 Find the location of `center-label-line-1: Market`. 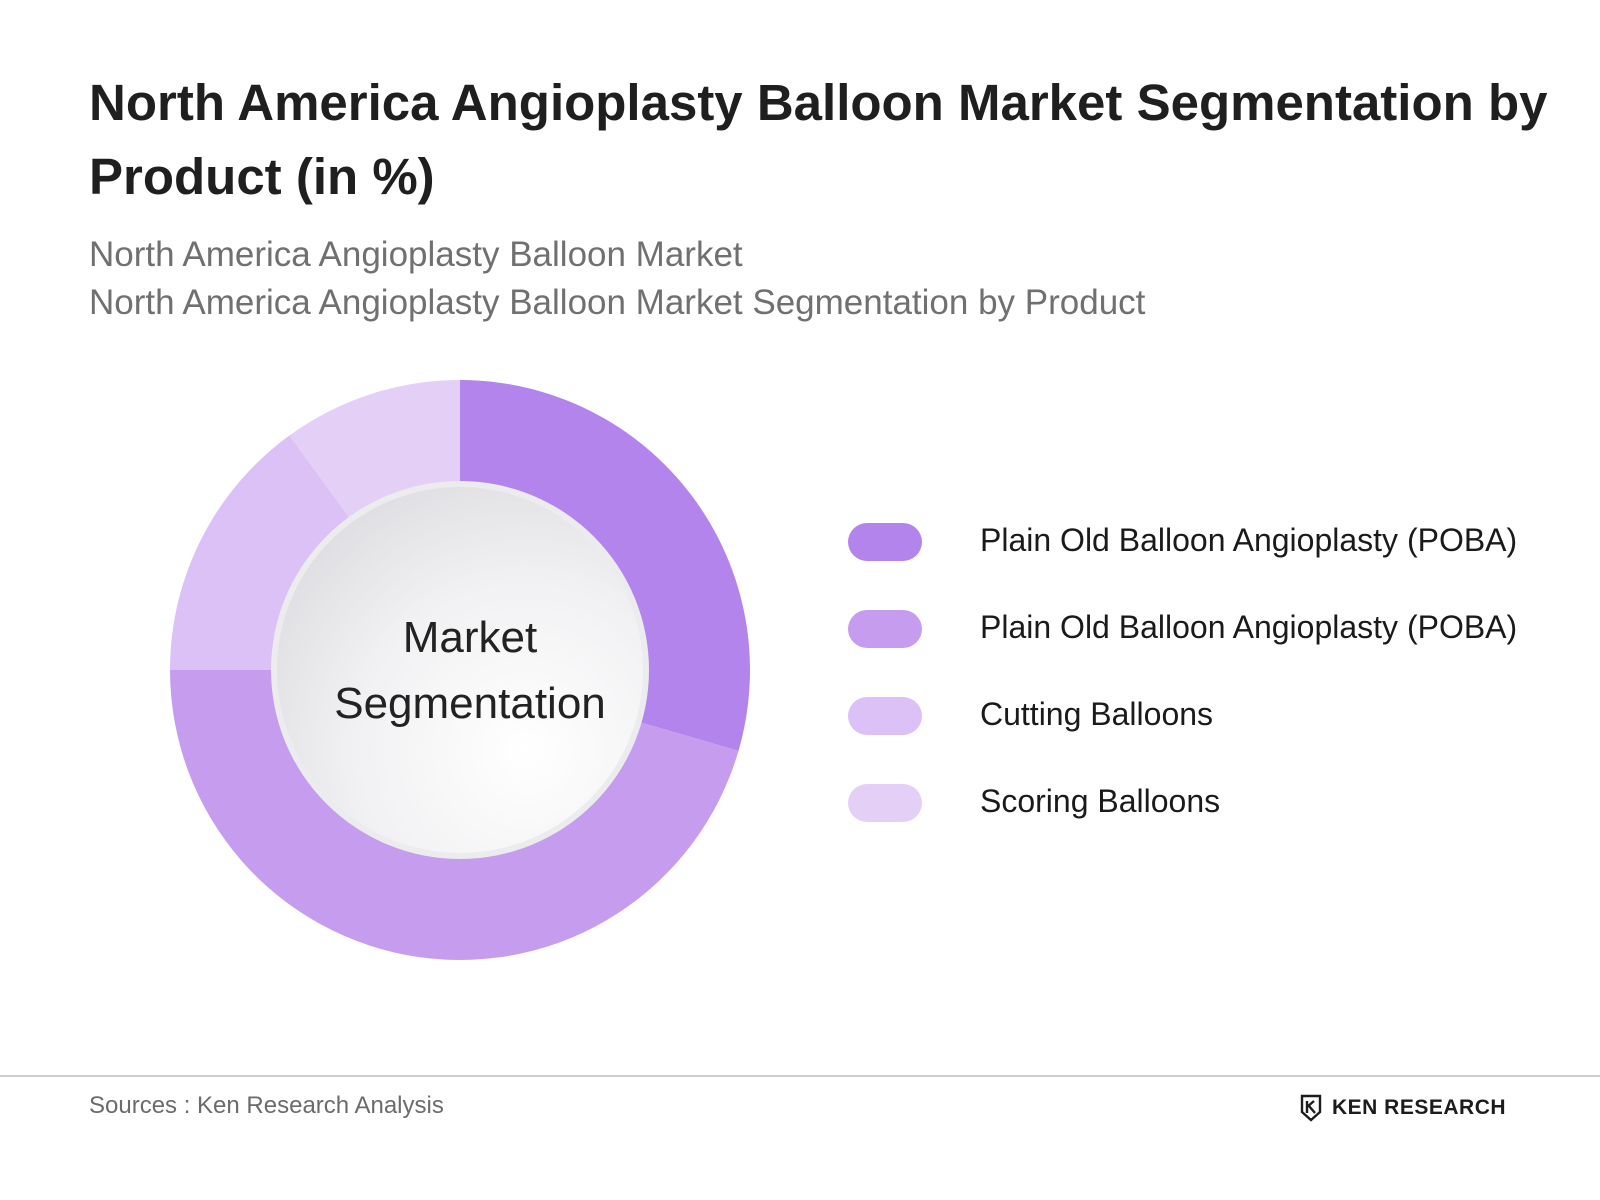

center-label-line-1: Market is located at coordinates (470, 637).